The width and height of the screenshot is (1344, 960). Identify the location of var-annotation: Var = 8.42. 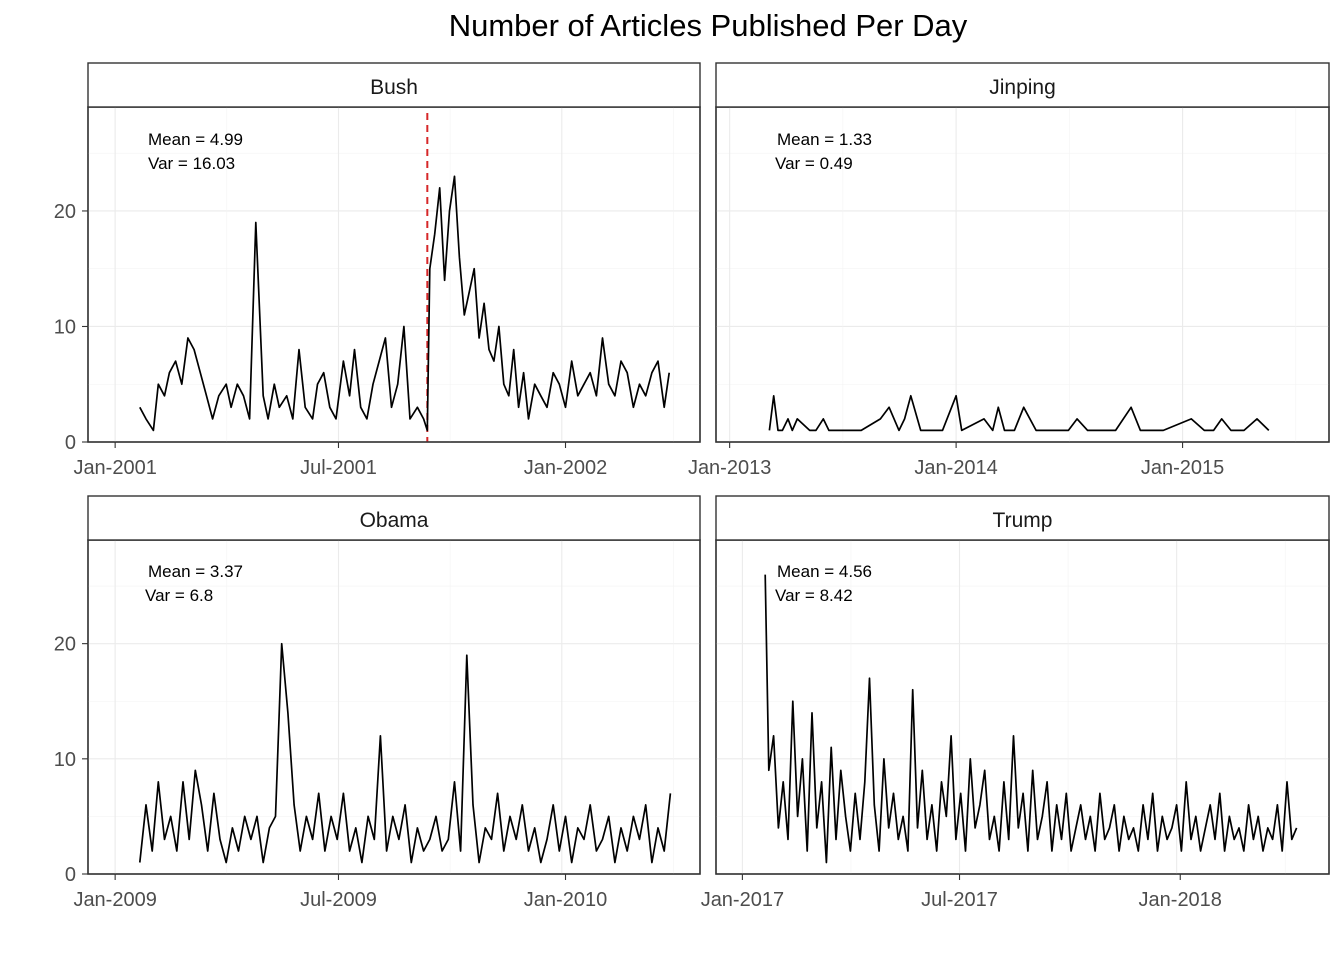
(814, 595).